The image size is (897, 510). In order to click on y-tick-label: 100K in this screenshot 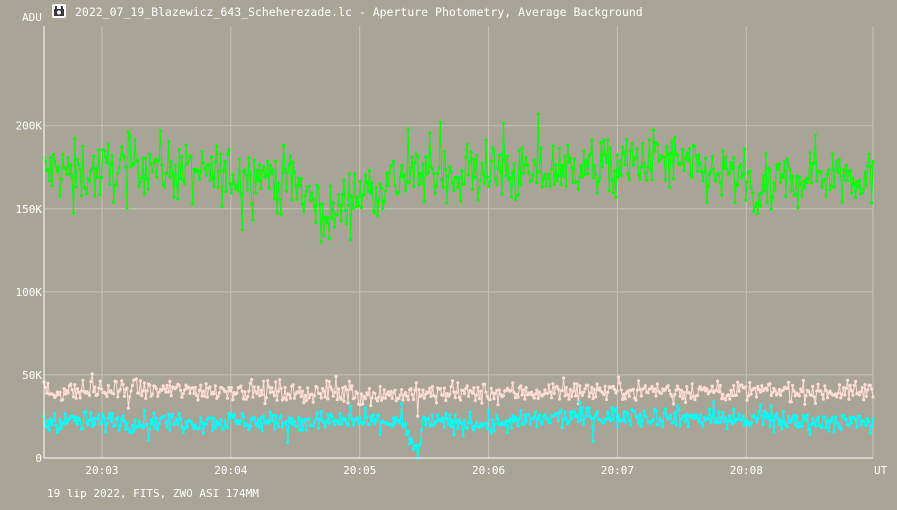, I will do `click(29, 292)`.